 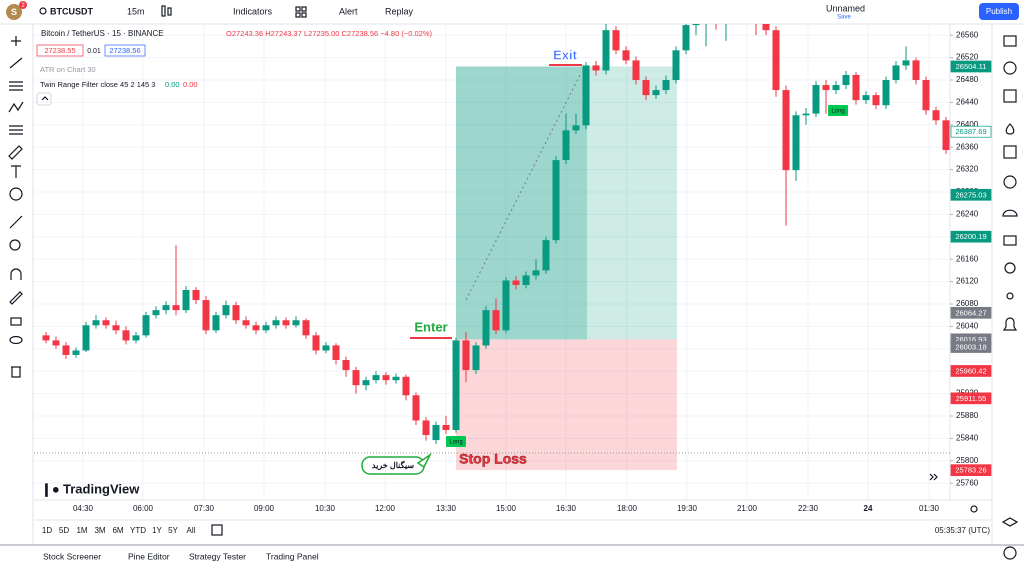 What do you see at coordinates (325, 508) in the screenshot?
I see `x-tick-label: 10:30` at bounding box center [325, 508].